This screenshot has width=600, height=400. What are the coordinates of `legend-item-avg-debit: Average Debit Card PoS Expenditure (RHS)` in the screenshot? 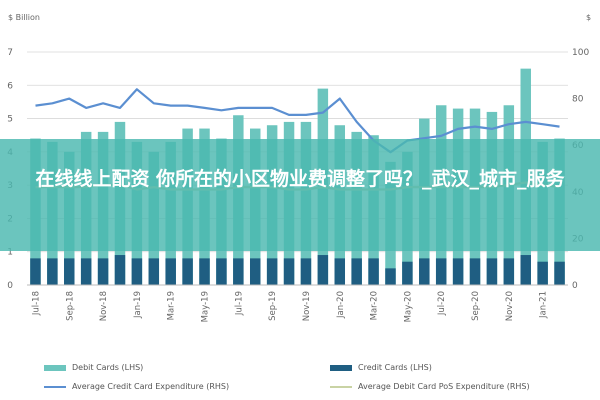 It's located at (430, 386).